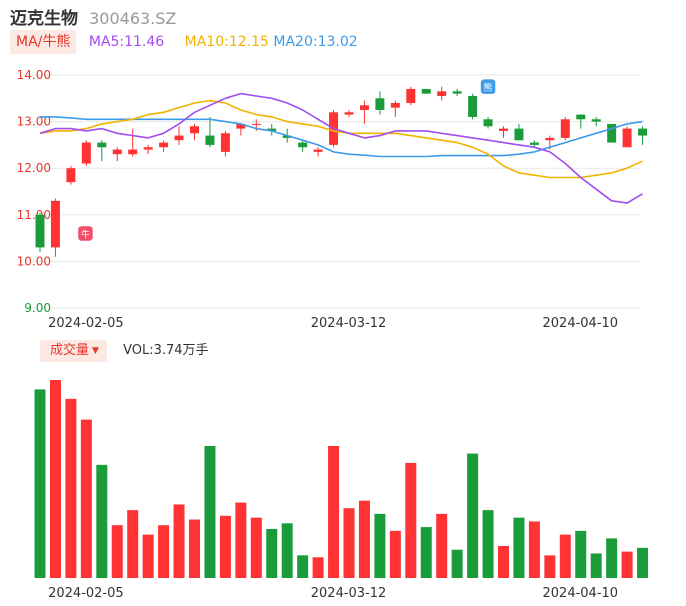 The image size is (686, 606). Describe the element at coordinates (226, 42) in the screenshot. I see `ma10-value: MA10:12.15` at that location.